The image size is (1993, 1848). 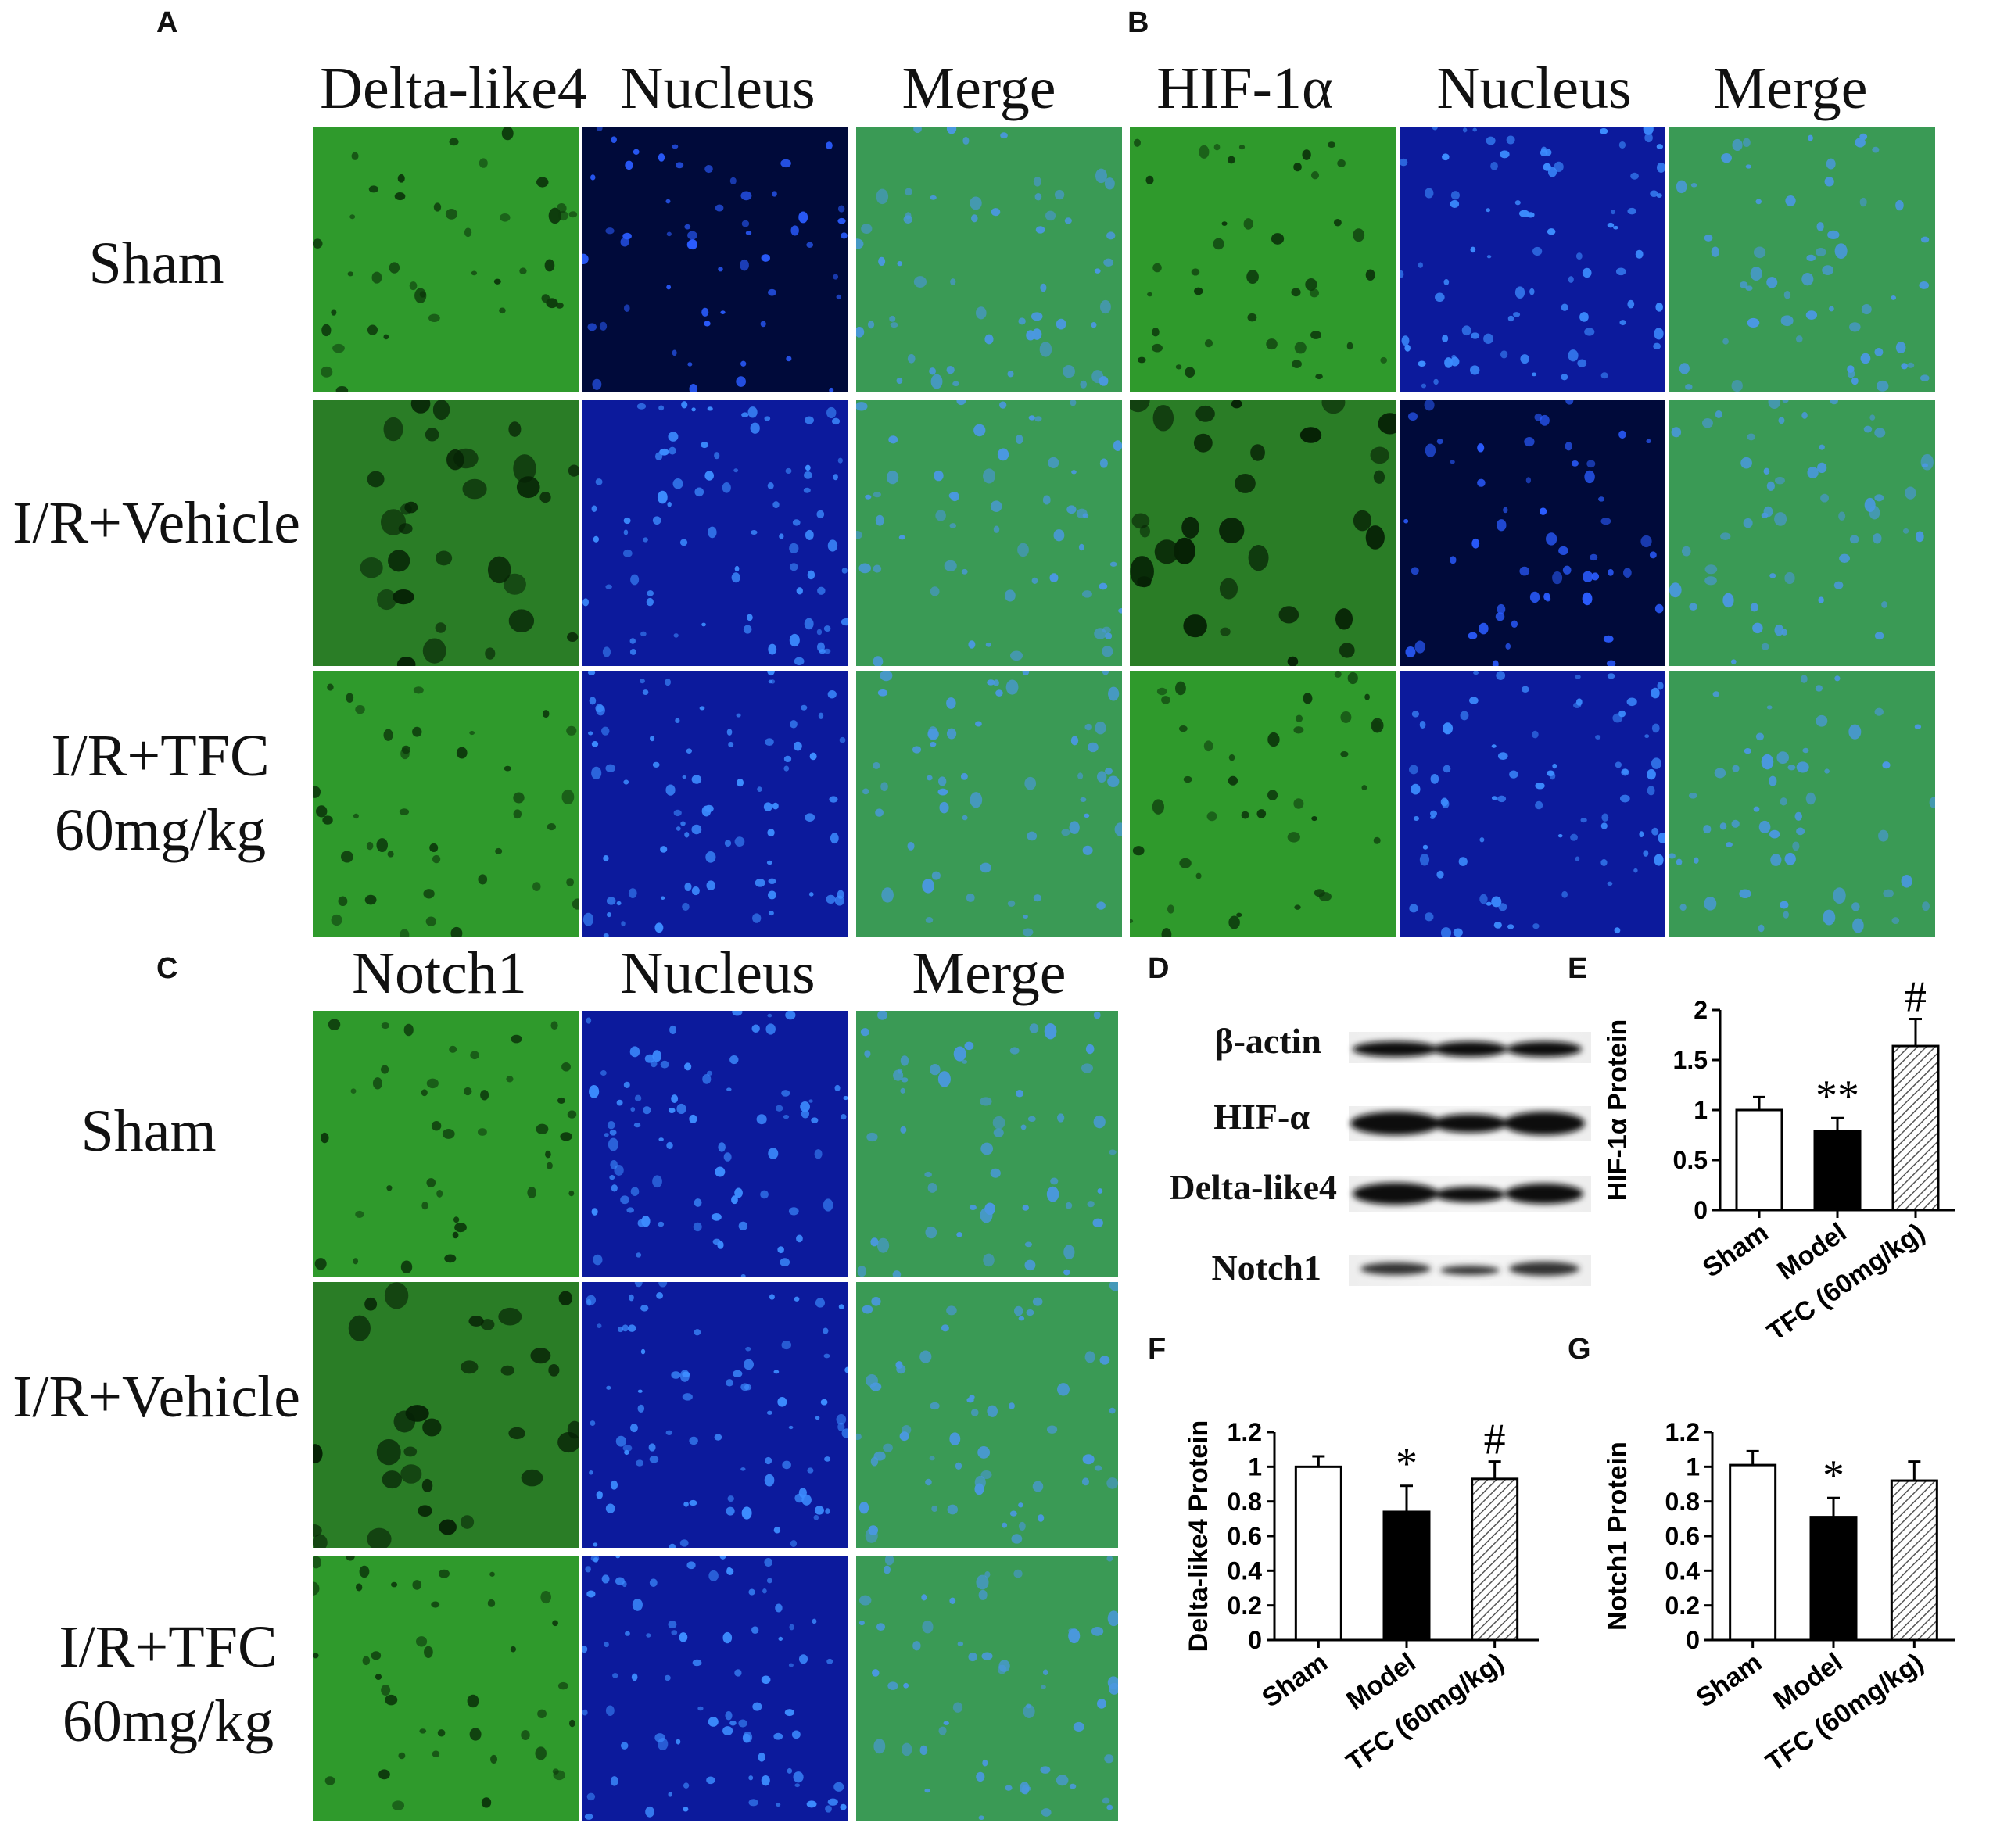 What do you see at coordinates (446, 1415) in the screenshot?
I see `micrograph-c-r2-c1` at bounding box center [446, 1415].